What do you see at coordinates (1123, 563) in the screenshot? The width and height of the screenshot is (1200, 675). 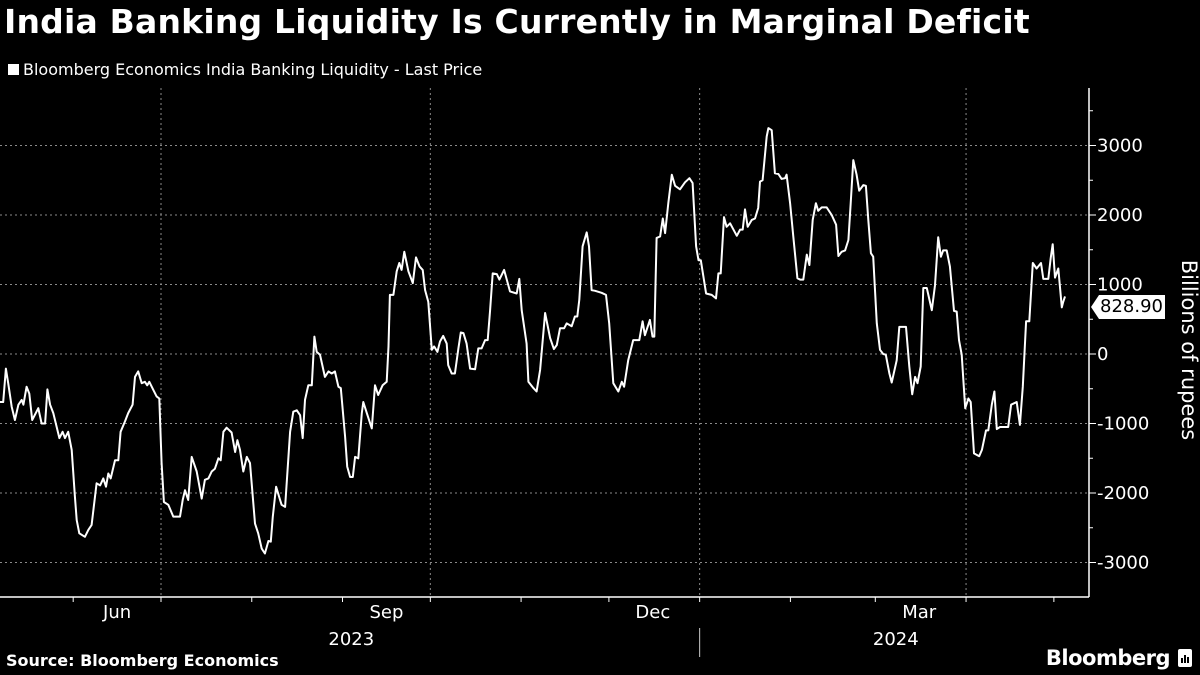 I see `y-tick-label: -3000` at bounding box center [1123, 563].